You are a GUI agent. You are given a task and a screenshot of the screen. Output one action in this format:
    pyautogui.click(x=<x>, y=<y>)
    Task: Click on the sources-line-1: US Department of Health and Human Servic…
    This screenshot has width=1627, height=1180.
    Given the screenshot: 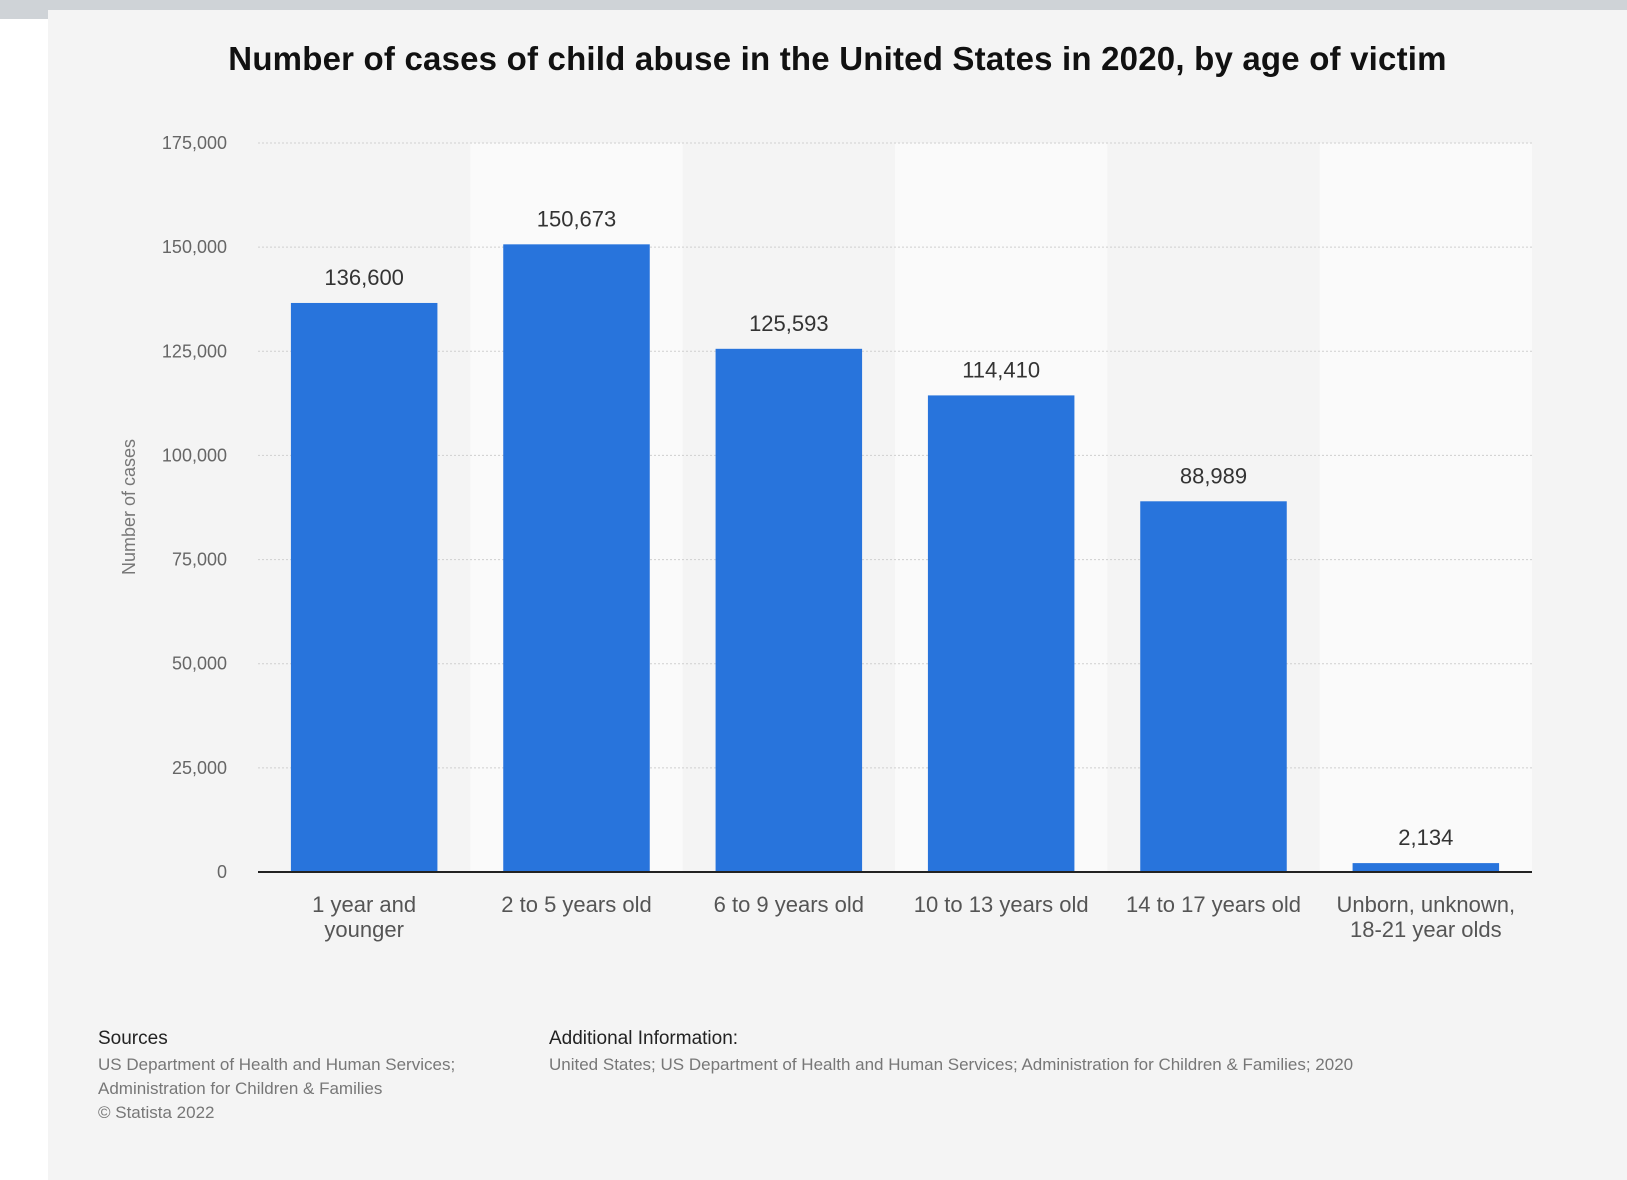 What is the action you would take?
    pyautogui.click(x=277, y=1064)
    